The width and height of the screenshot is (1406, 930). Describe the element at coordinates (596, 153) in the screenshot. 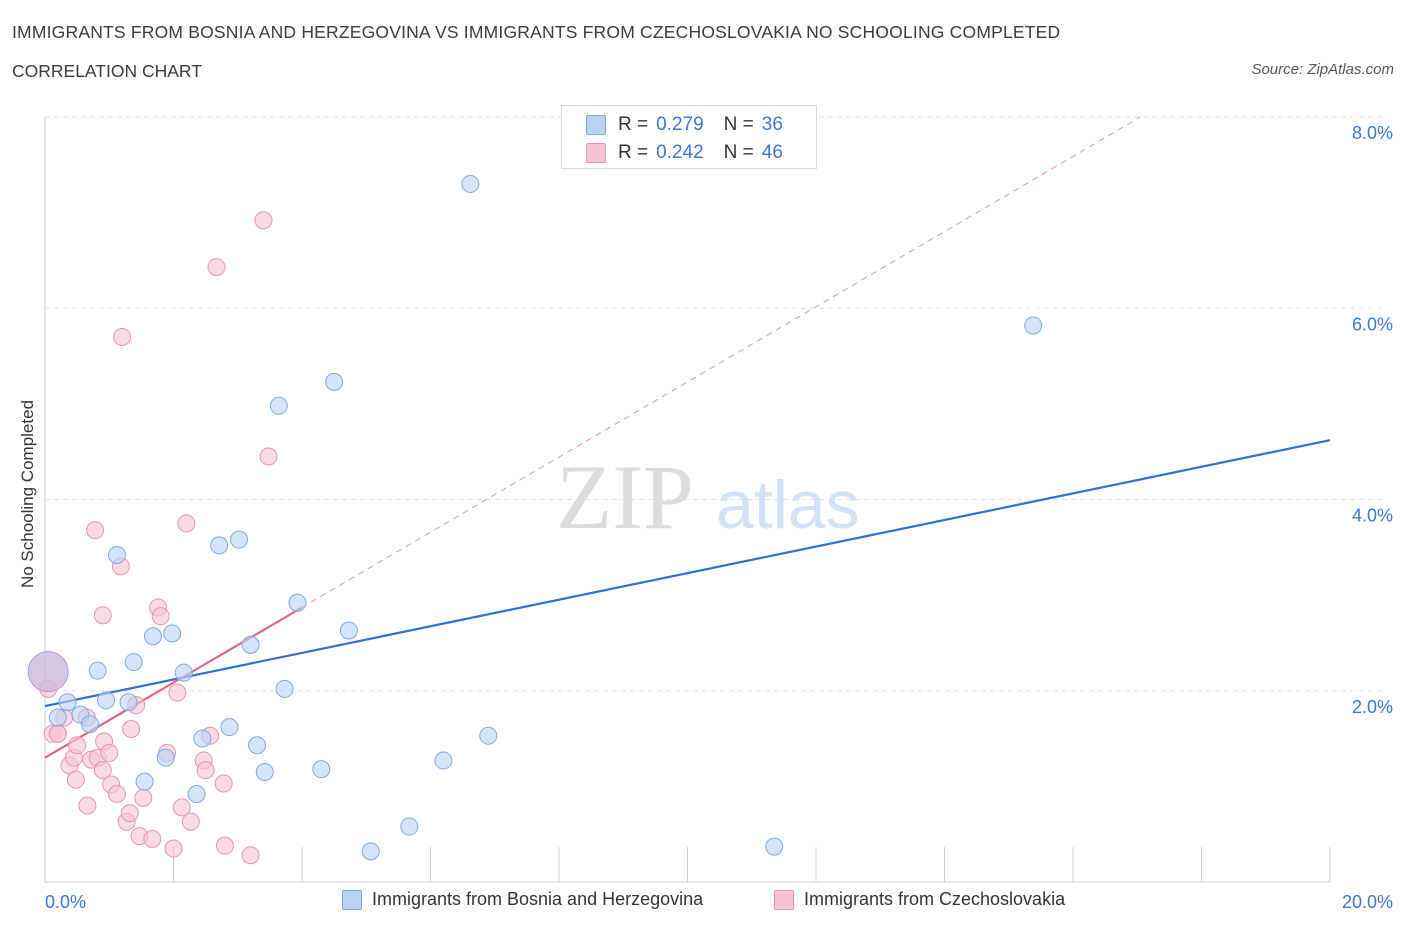

I see `legend-swatch-czech` at that location.